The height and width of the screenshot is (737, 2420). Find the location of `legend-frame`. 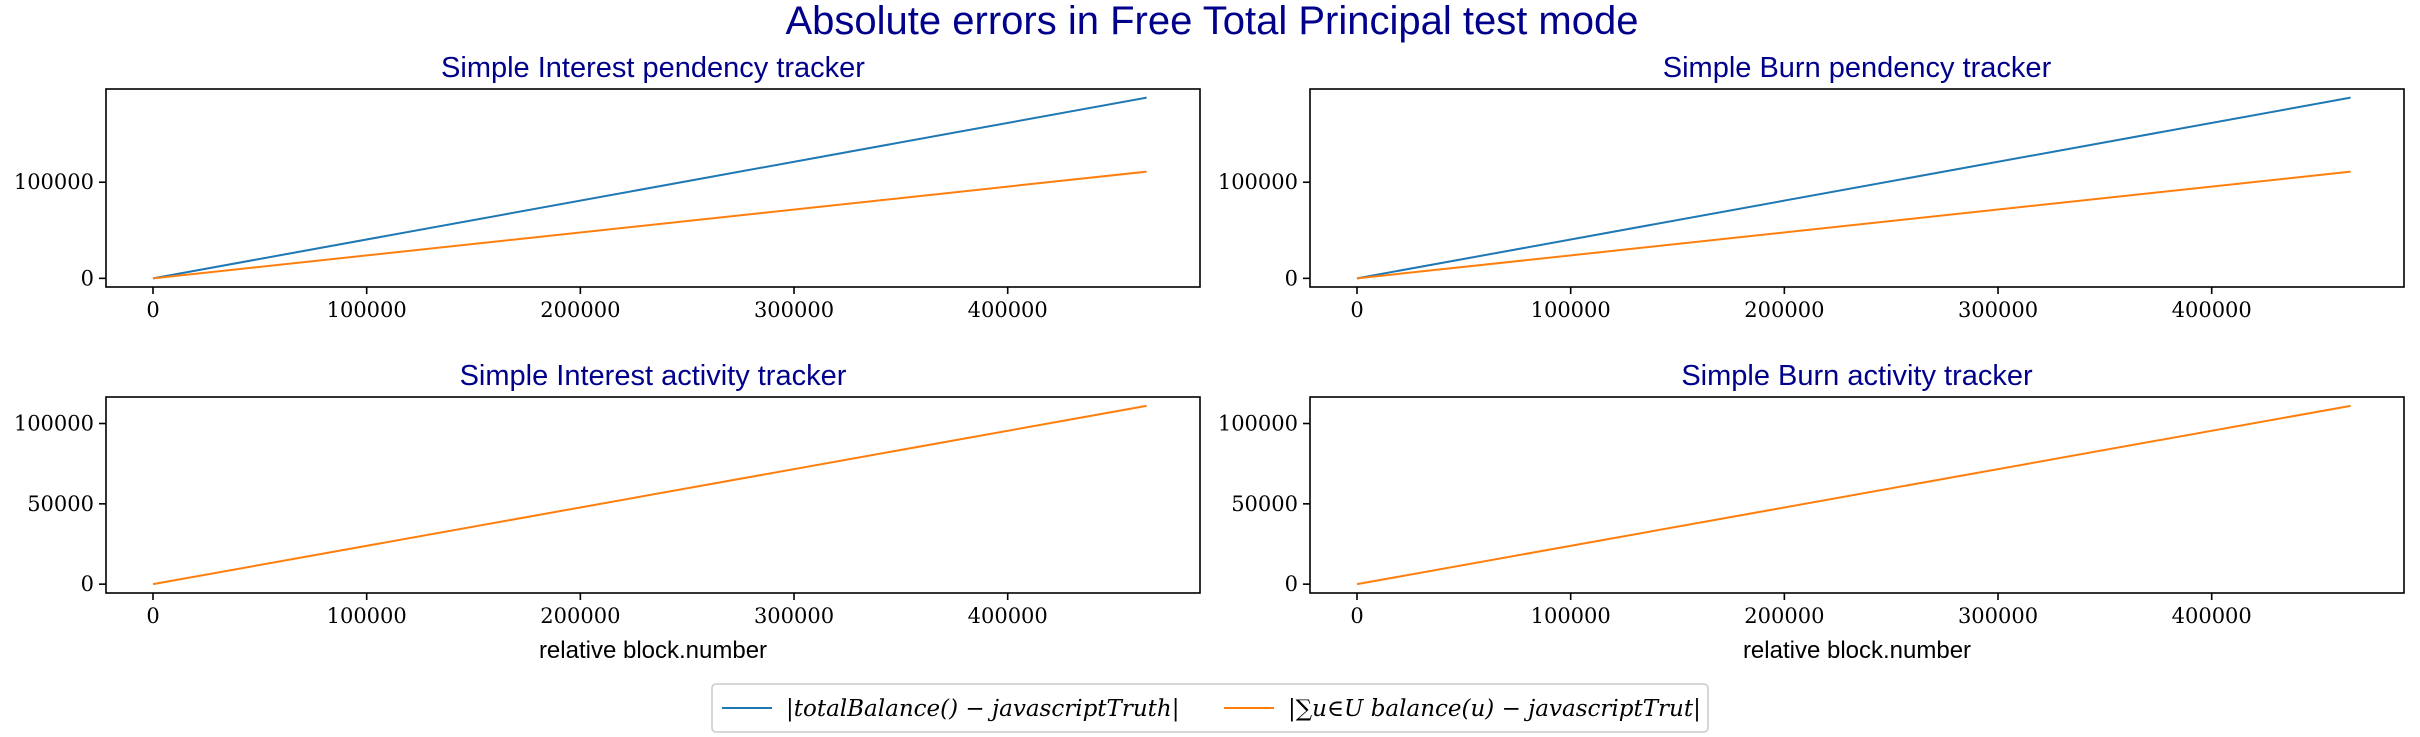

legend-frame is located at coordinates (1210, 708).